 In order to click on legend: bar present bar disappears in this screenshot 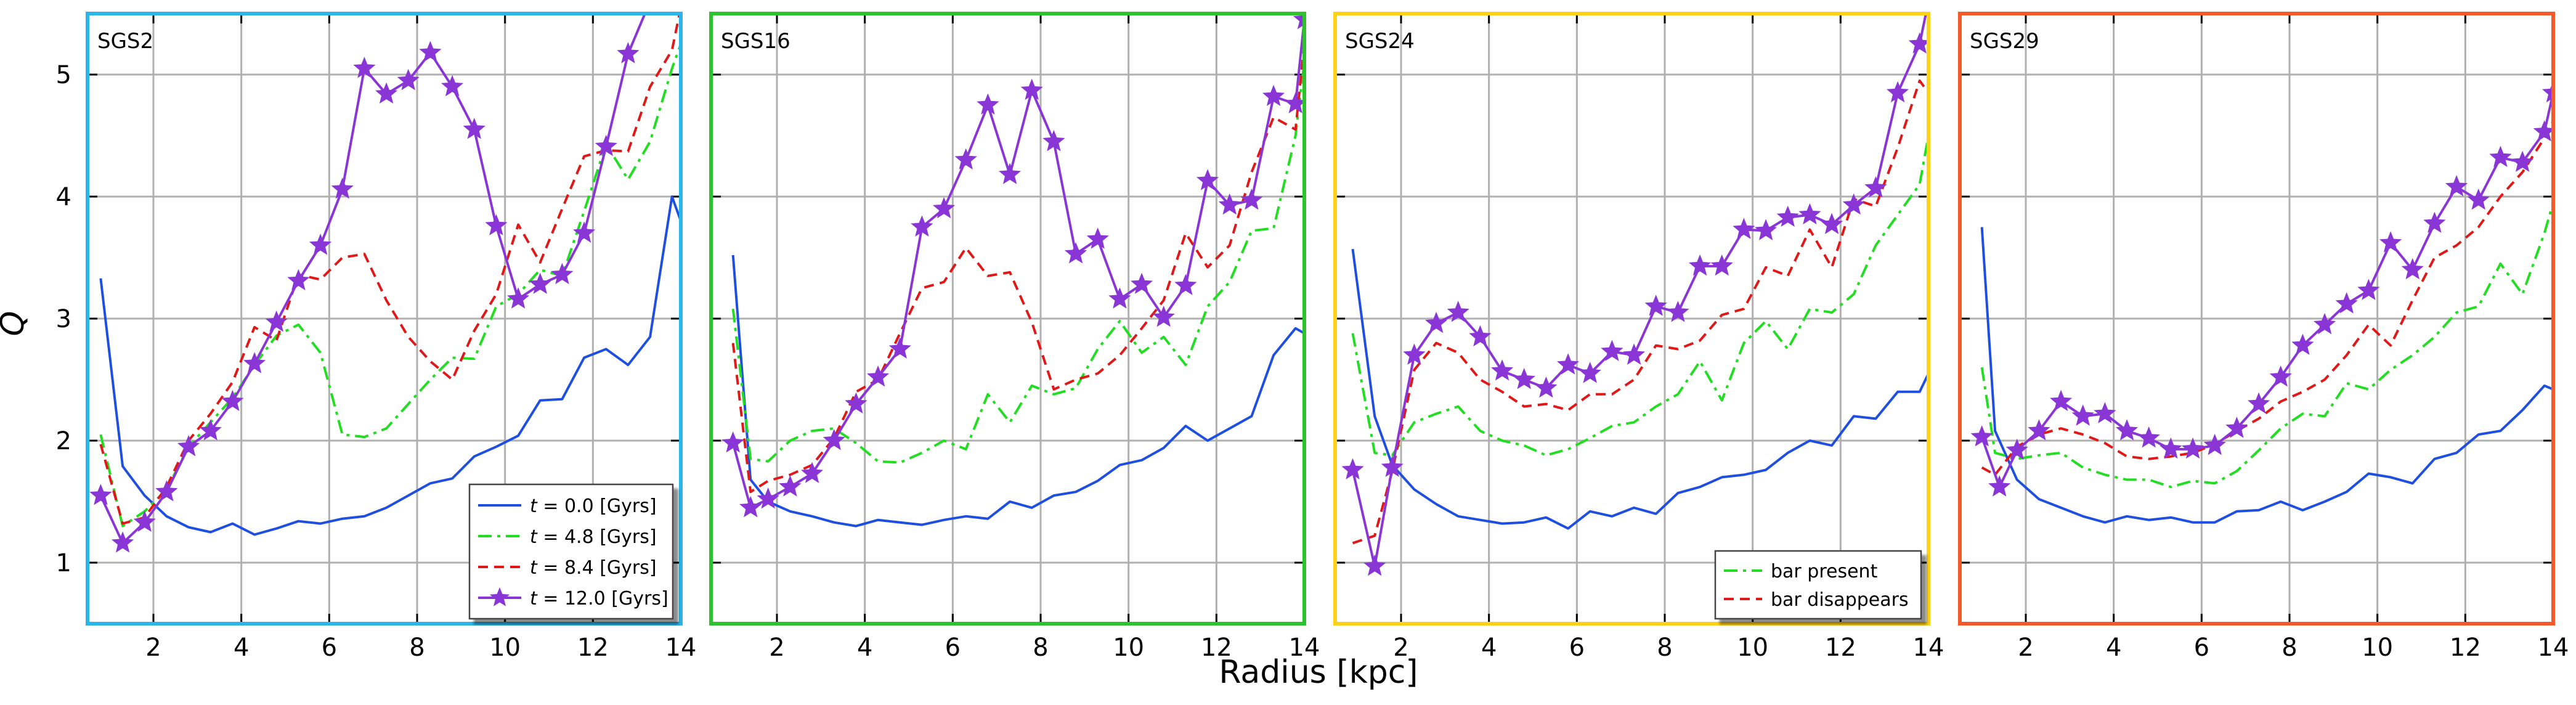, I will do `click(1818, 585)`.